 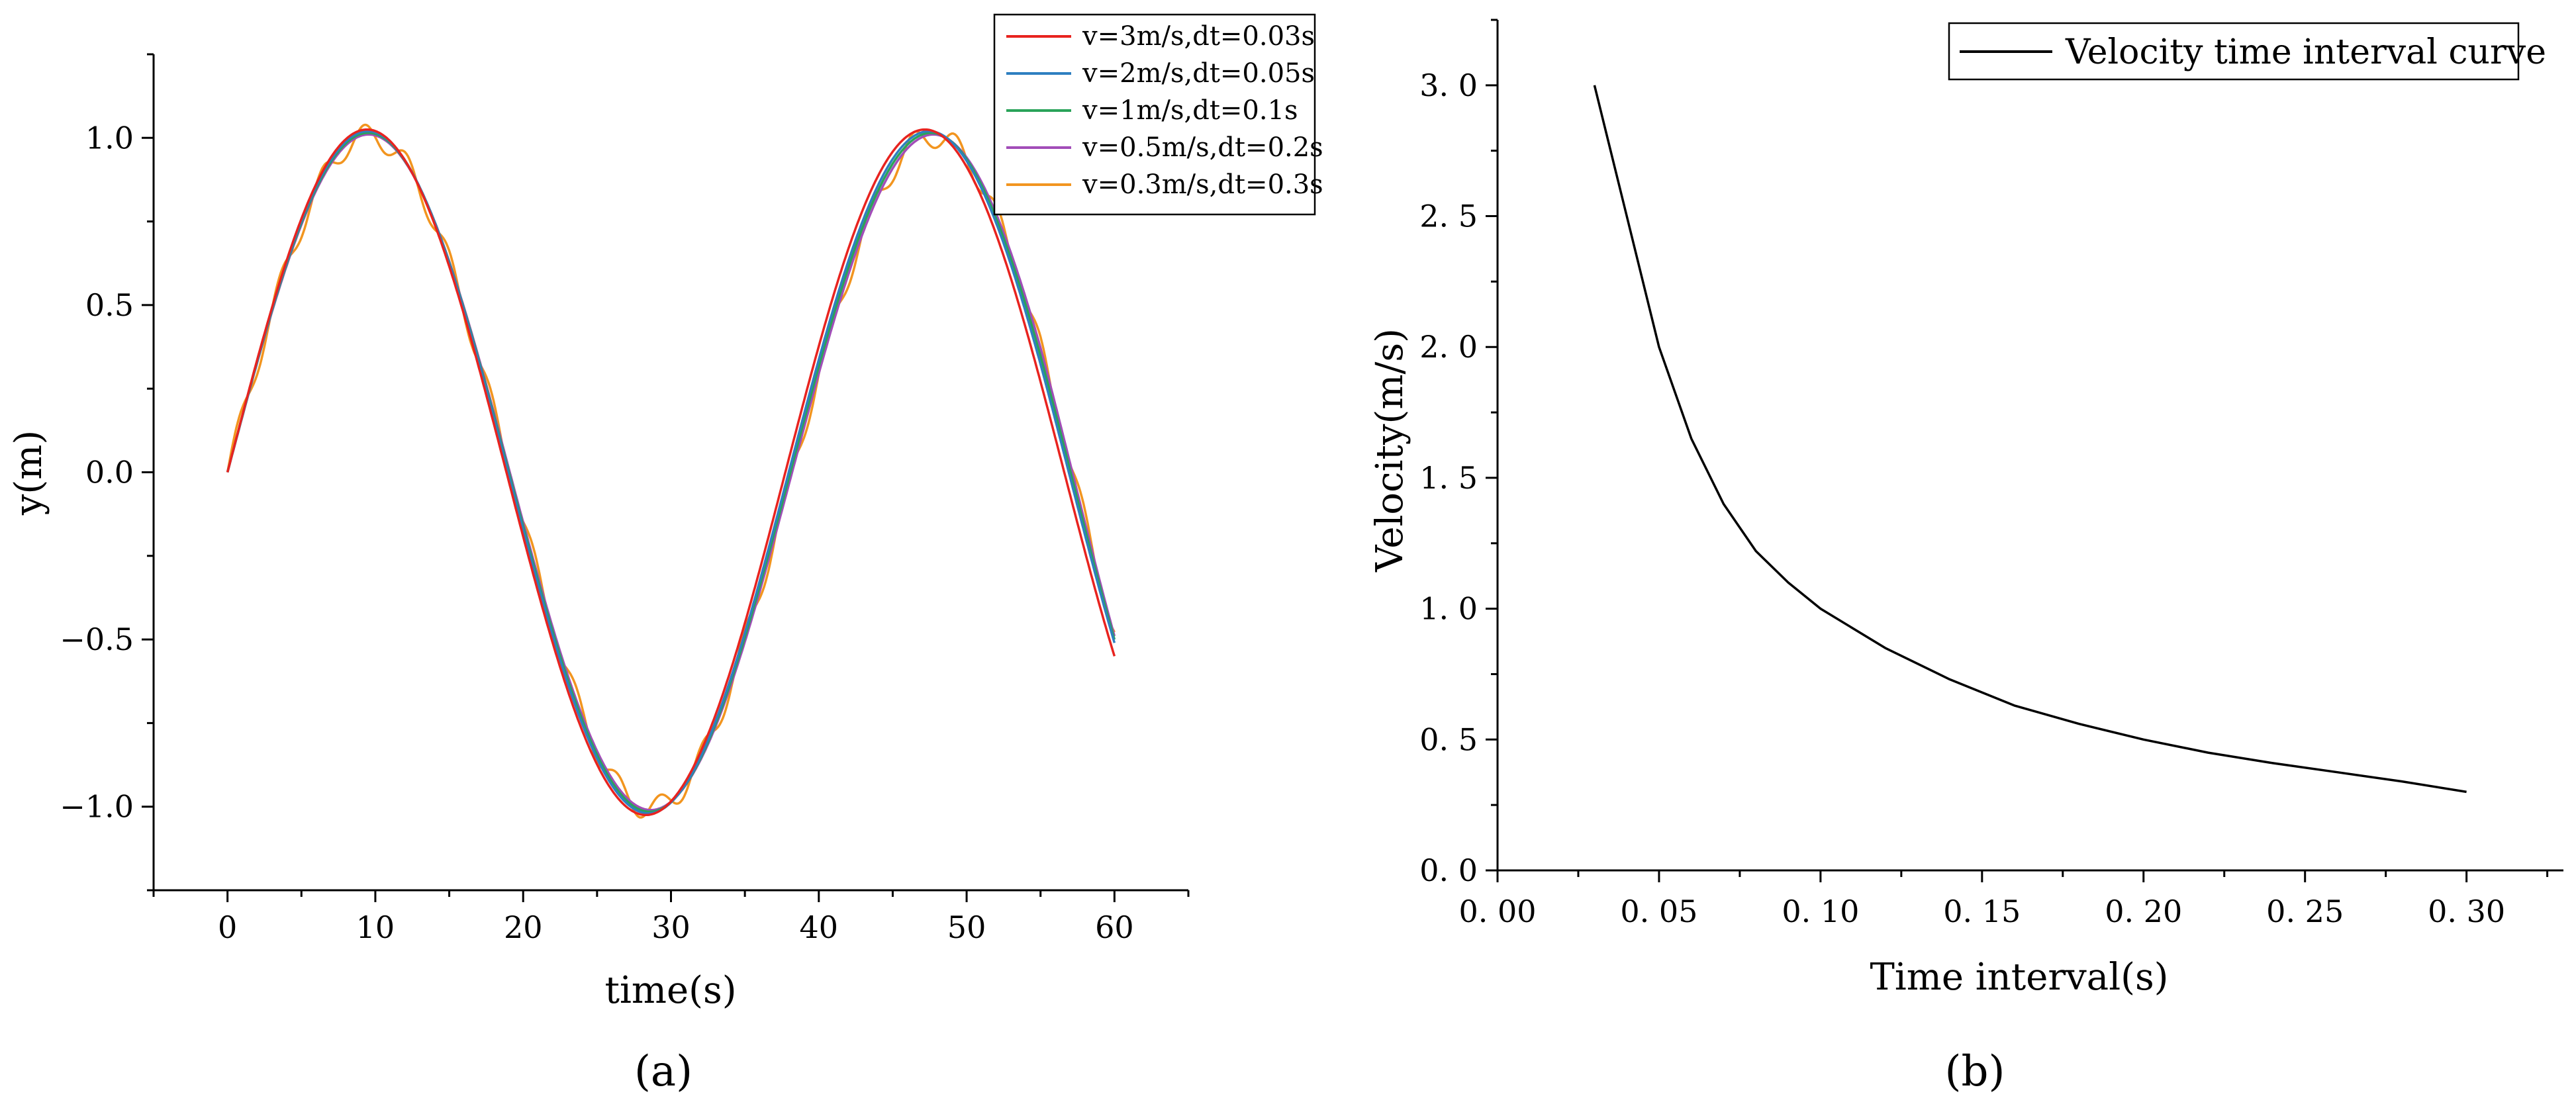 What do you see at coordinates (109, 138) in the screenshot?
I see `y-tick-label: 1.0` at bounding box center [109, 138].